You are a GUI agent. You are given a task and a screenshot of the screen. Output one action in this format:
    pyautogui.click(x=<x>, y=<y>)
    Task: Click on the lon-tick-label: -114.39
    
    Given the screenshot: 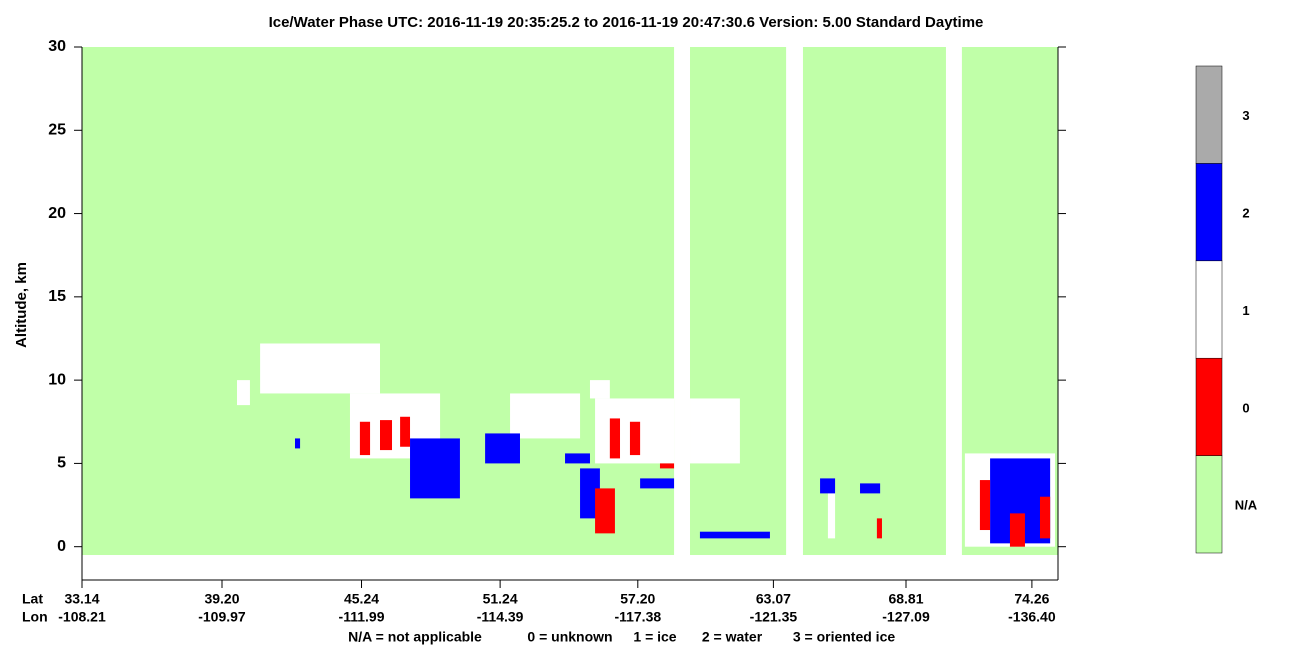 What is the action you would take?
    pyautogui.click(x=500, y=617)
    